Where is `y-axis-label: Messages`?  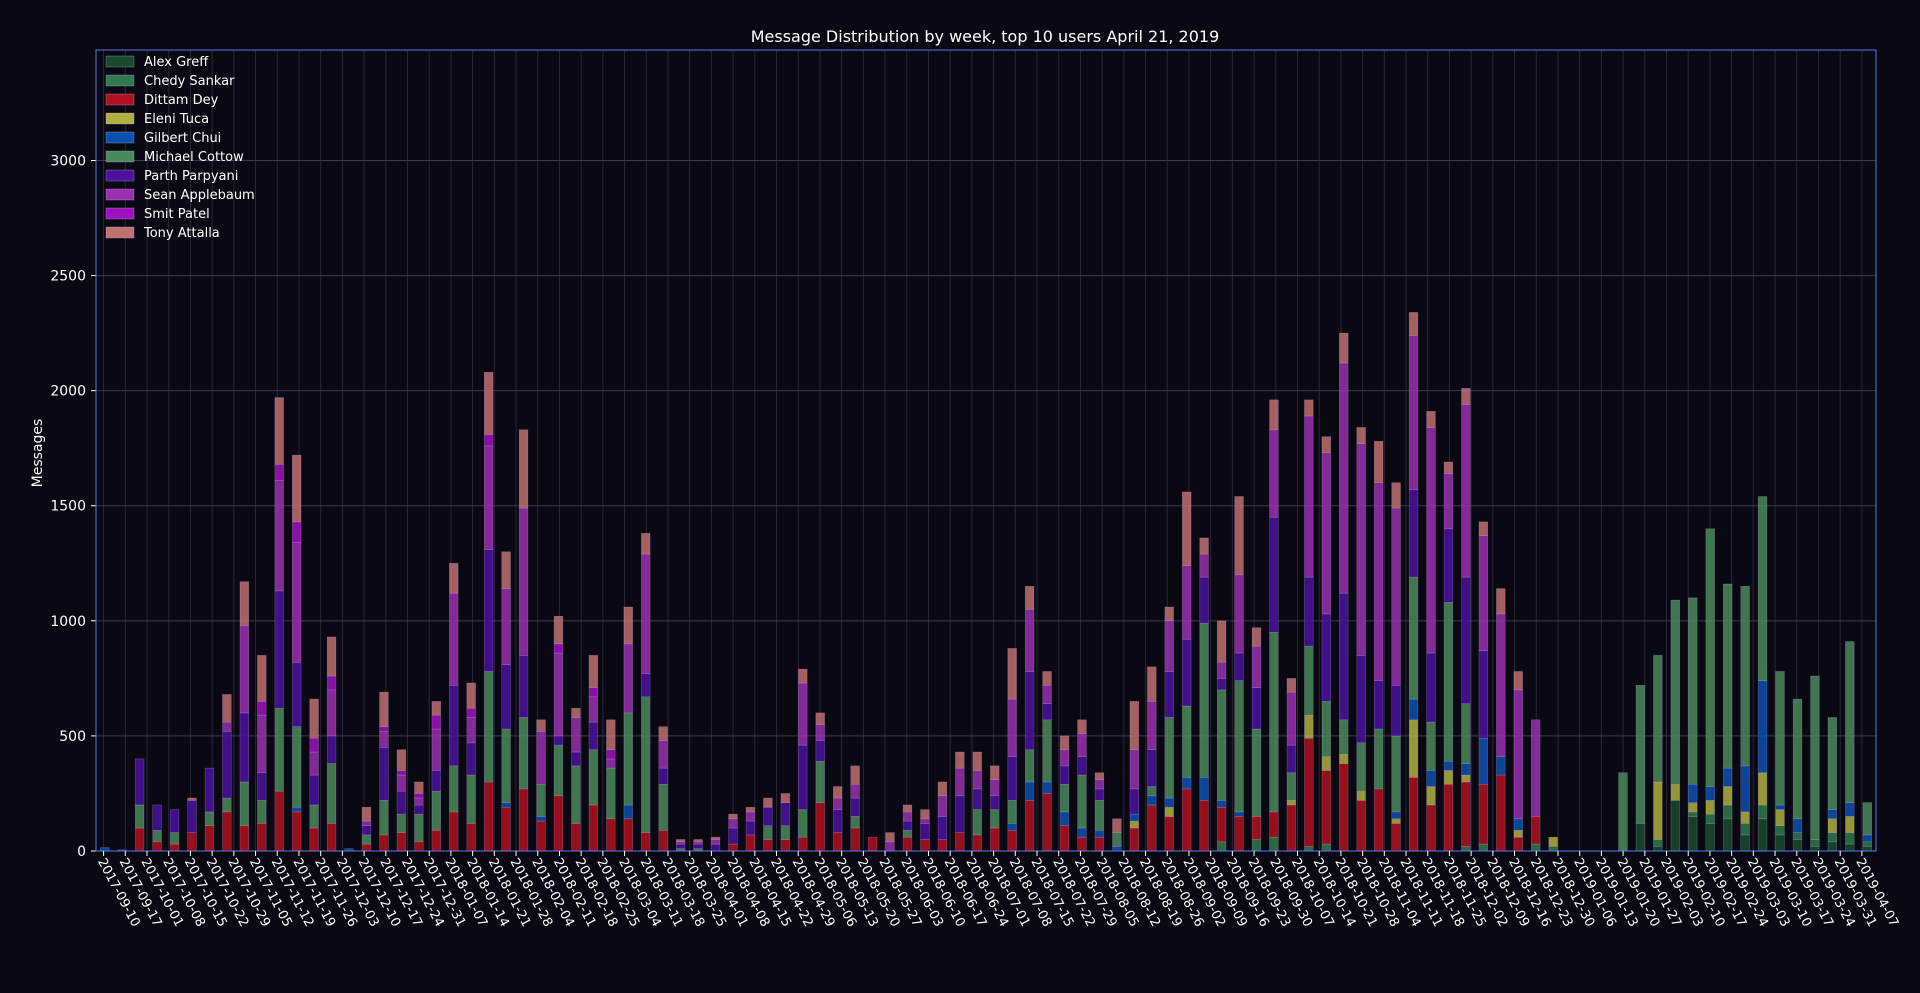
y-axis-label: Messages is located at coordinates (38, 453).